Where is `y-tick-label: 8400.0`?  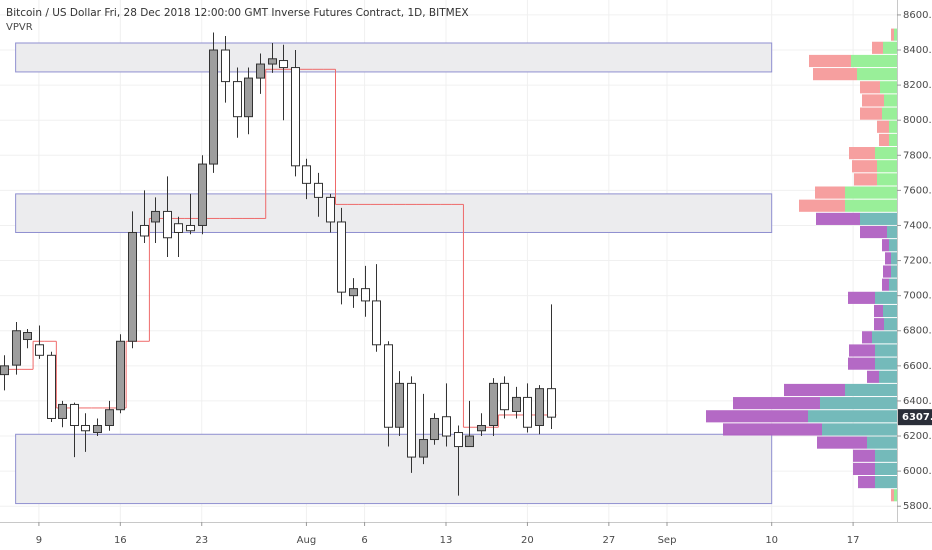
y-tick-label: 8400.0 is located at coordinates (917, 50).